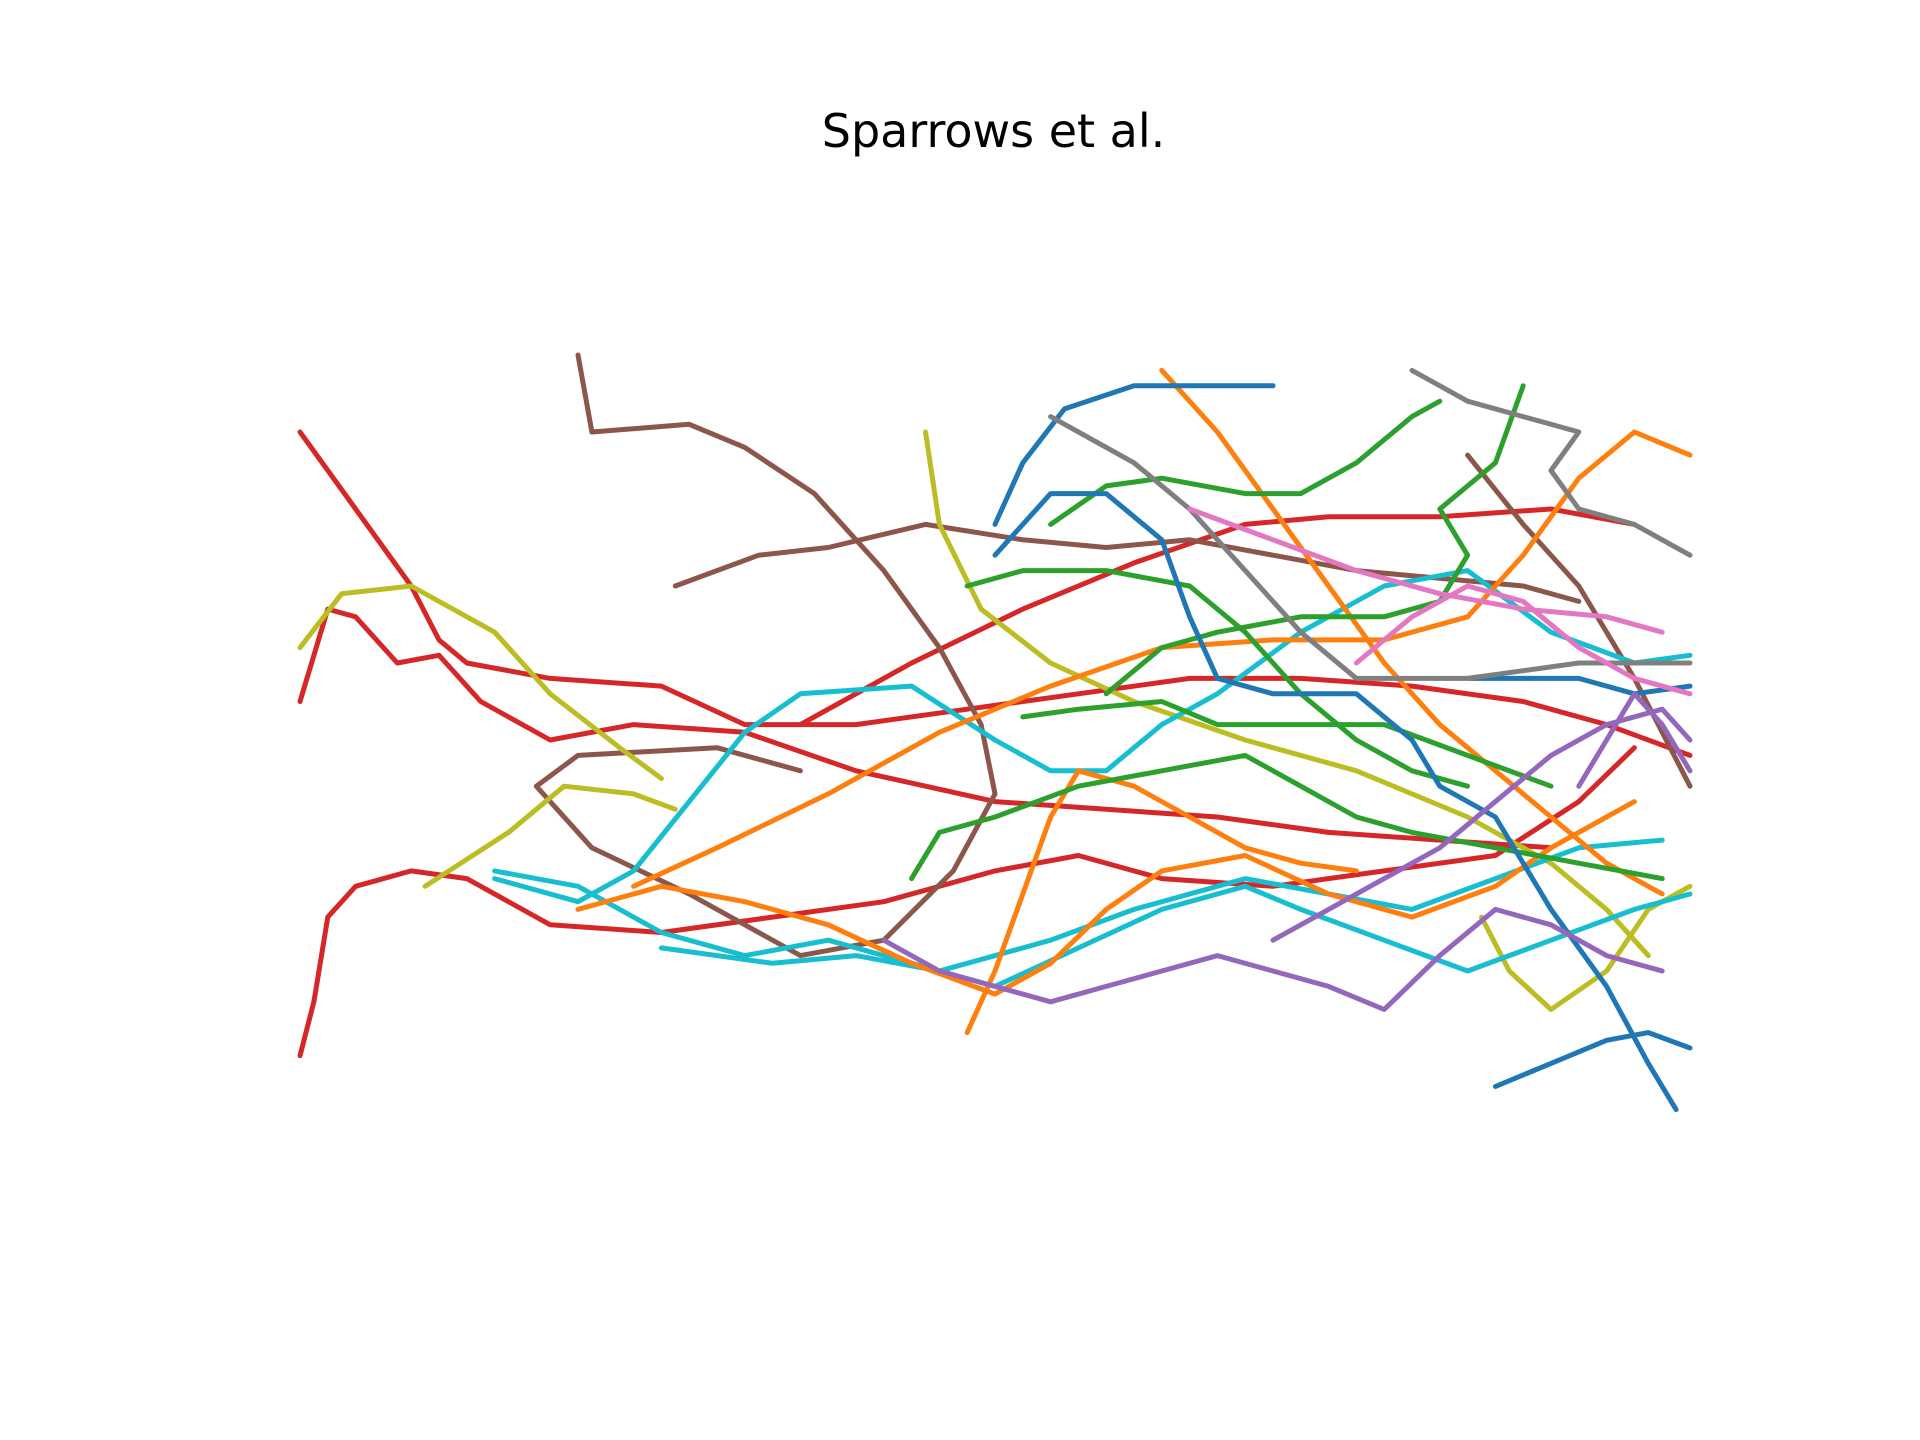  Describe the element at coordinates (993, 131) in the screenshot. I see `chart-title: Sparrows et al.` at that location.